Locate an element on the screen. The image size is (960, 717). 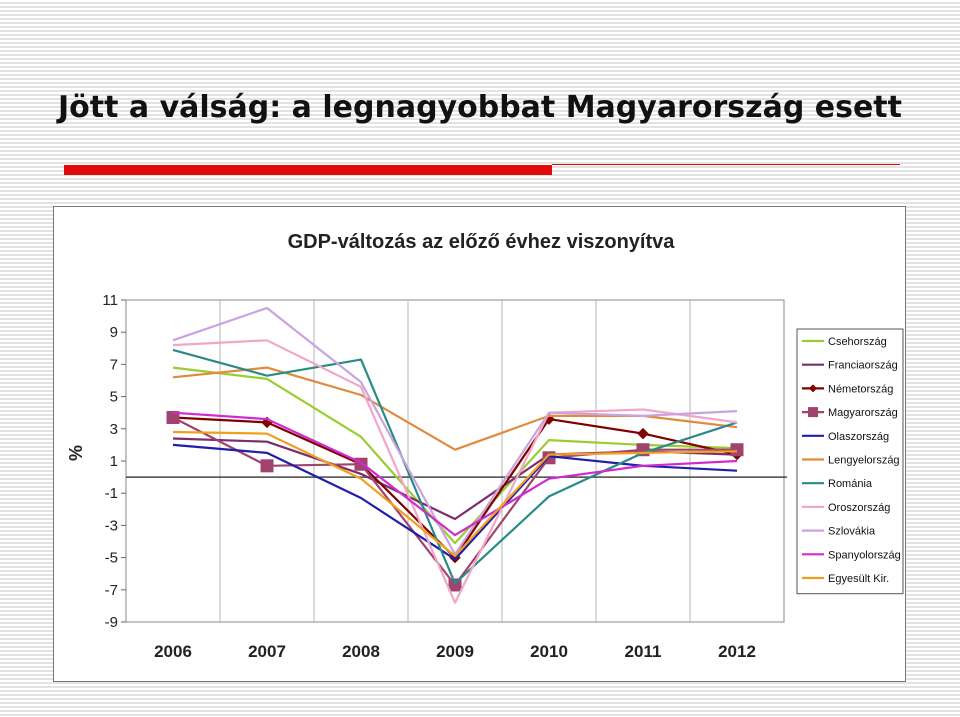
y-tick-label: 5 is located at coordinates (114, 397).